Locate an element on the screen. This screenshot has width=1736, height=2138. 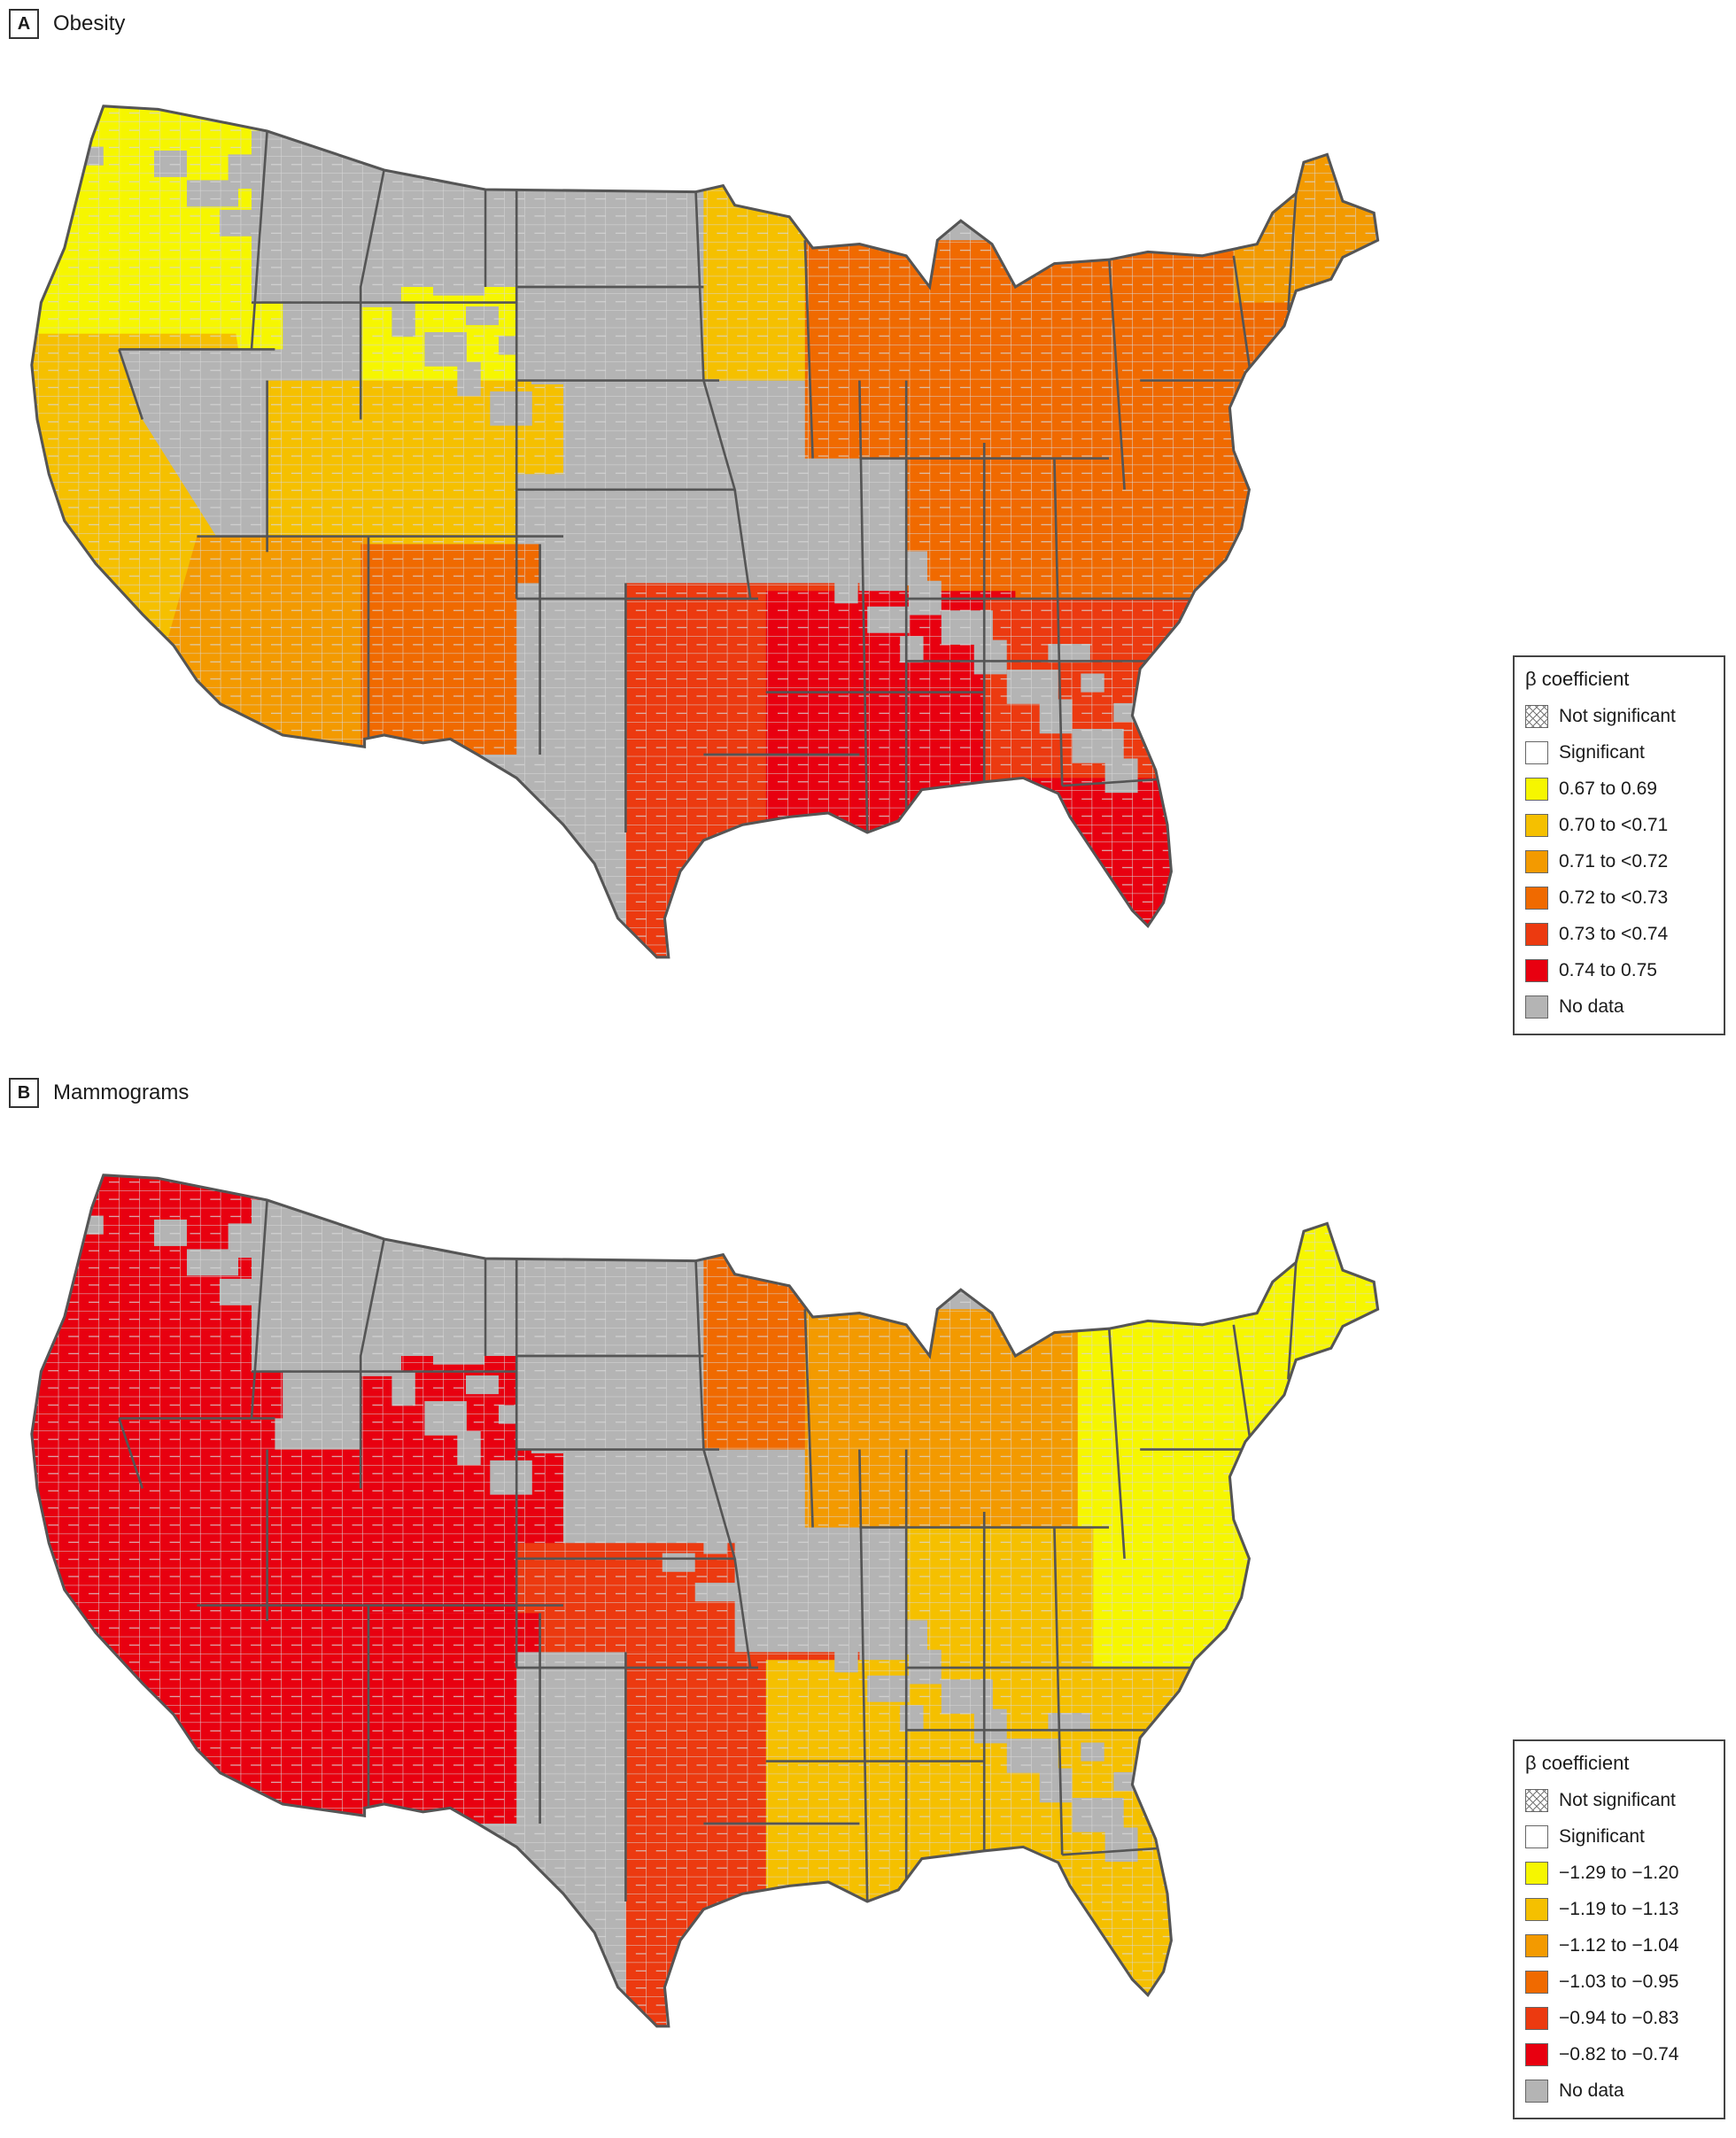
legend-item: 0.71 to <0.72 is located at coordinates (1619, 861).